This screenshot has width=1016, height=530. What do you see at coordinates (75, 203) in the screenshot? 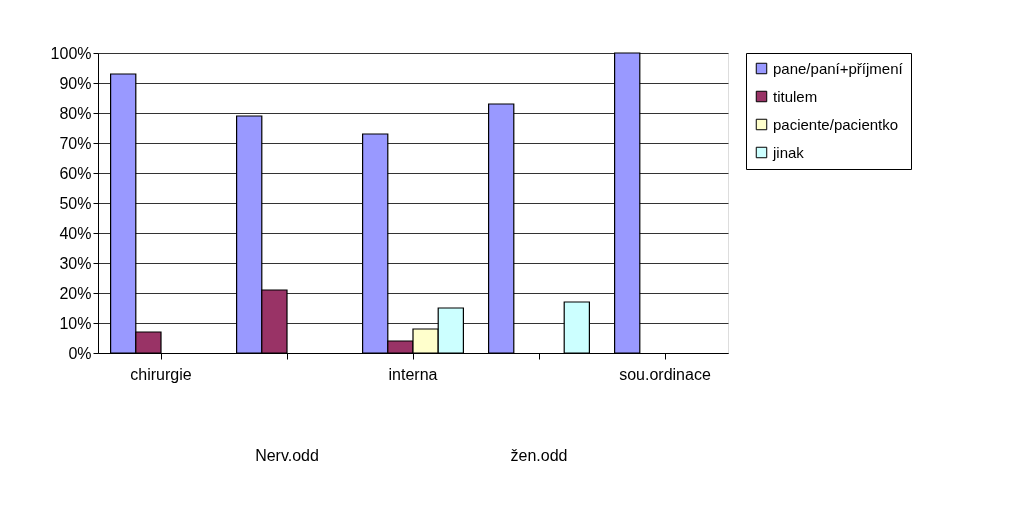
I see `y-tick-label: 50%` at bounding box center [75, 203].